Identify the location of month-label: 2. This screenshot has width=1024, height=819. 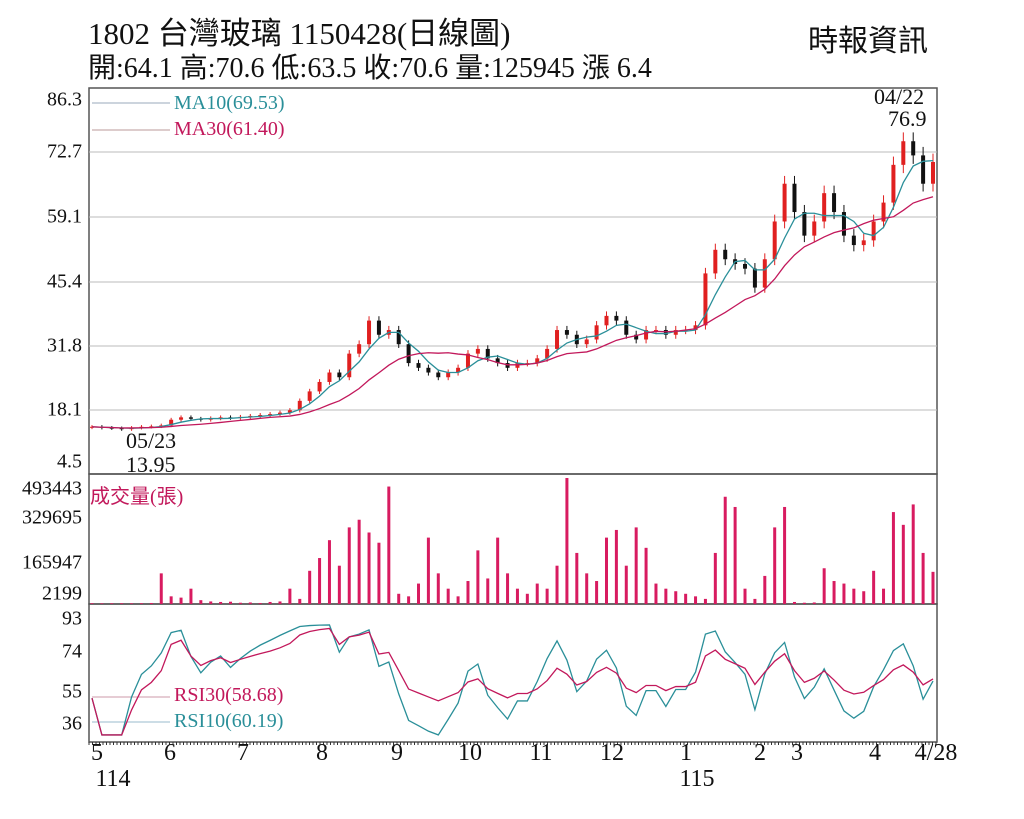
(760, 753).